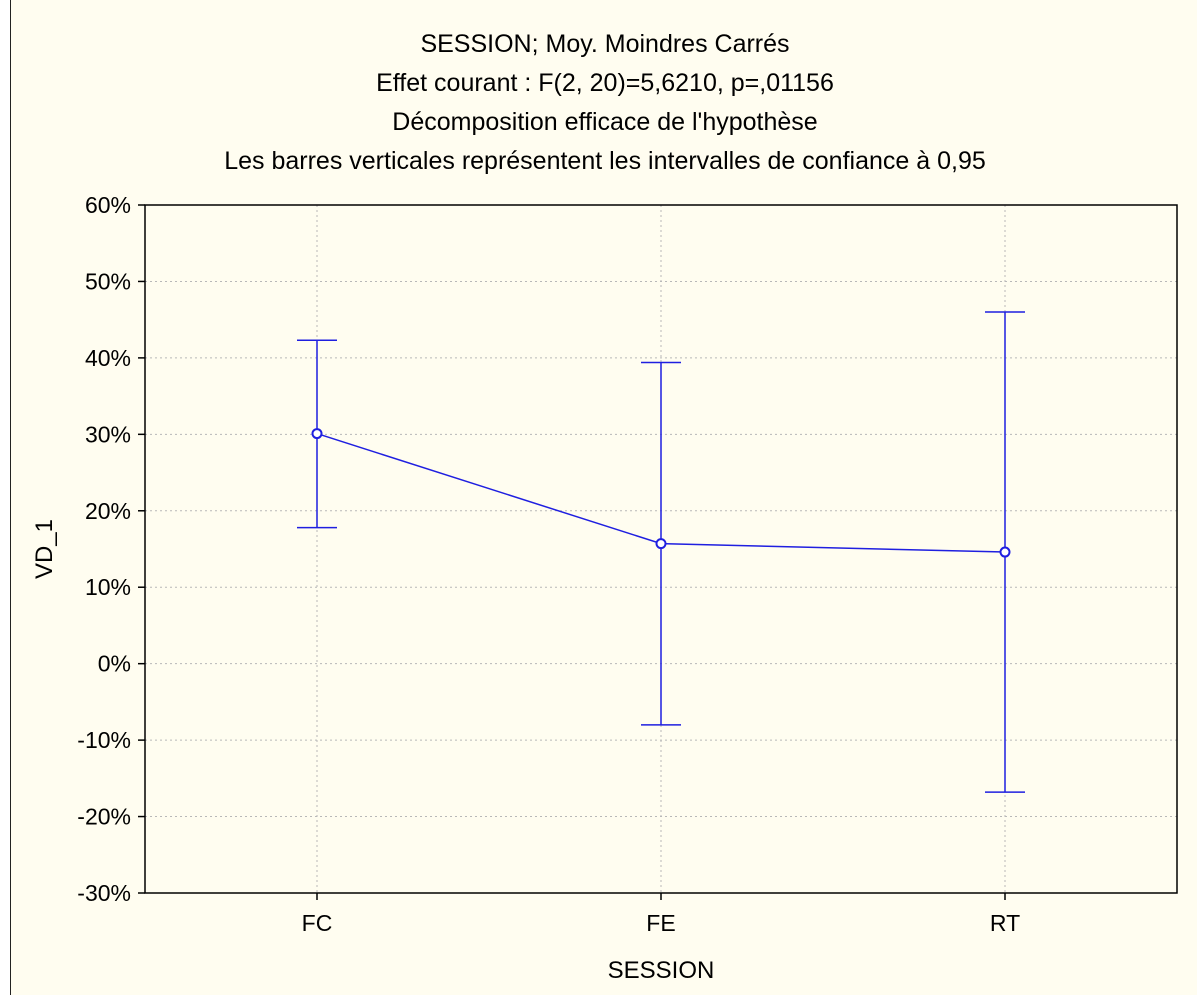 The width and height of the screenshot is (1197, 995). Describe the element at coordinates (104, 817) in the screenshot. I see `y-tick-label: -20%` at that location.